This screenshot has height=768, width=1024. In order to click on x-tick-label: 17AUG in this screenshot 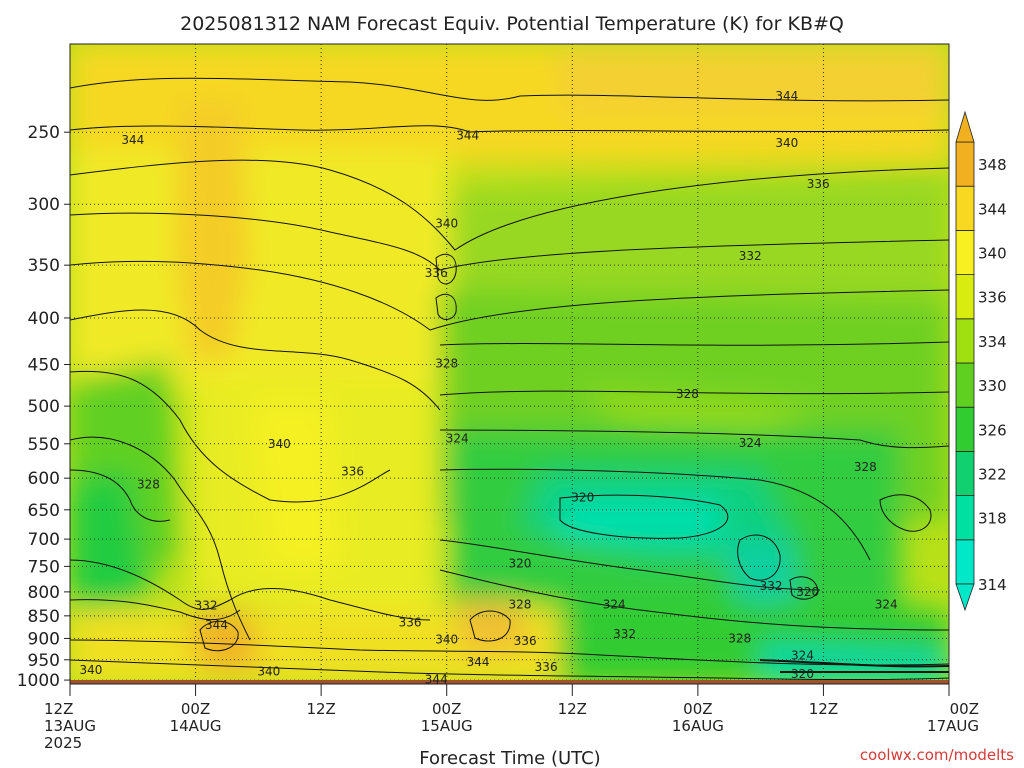, I will do `click(953, 726)`.